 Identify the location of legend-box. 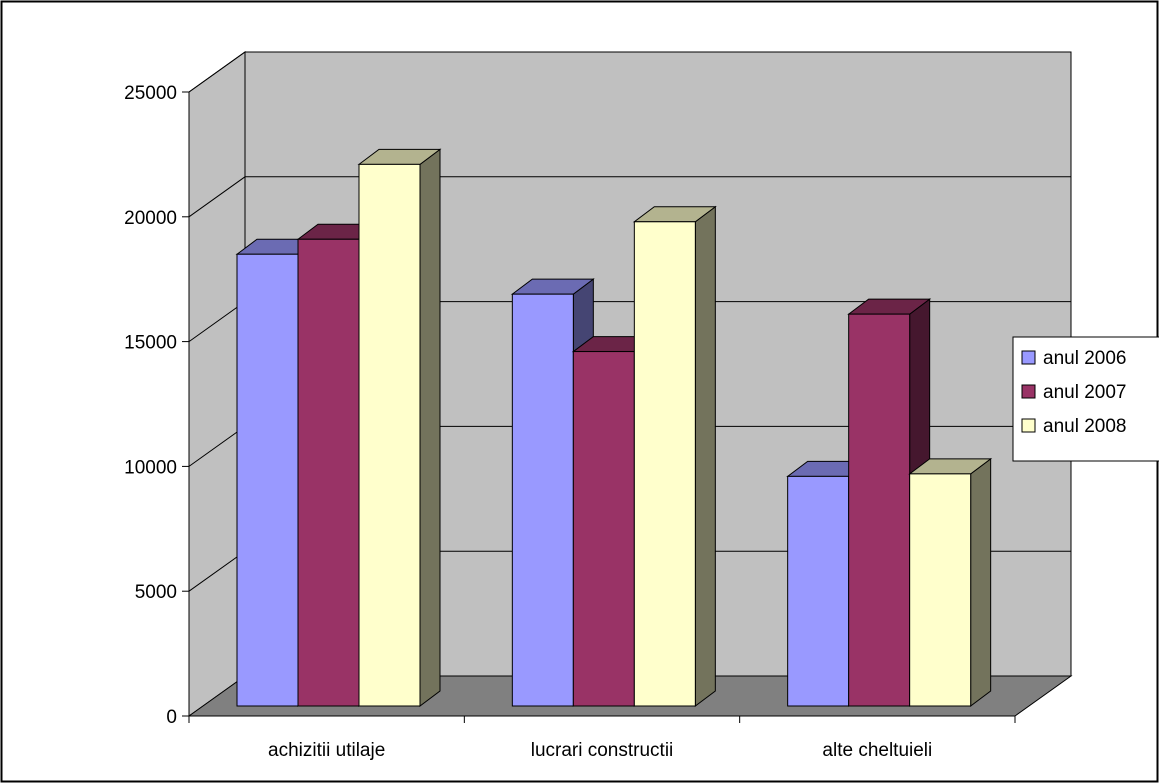
(1085, 399).